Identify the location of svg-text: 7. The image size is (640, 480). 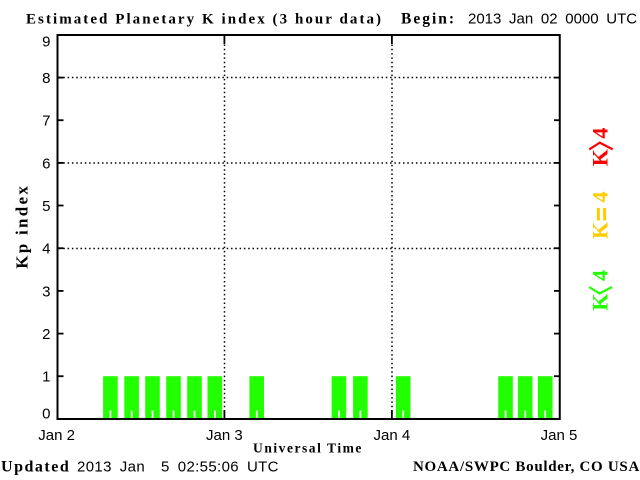
(46, 121).